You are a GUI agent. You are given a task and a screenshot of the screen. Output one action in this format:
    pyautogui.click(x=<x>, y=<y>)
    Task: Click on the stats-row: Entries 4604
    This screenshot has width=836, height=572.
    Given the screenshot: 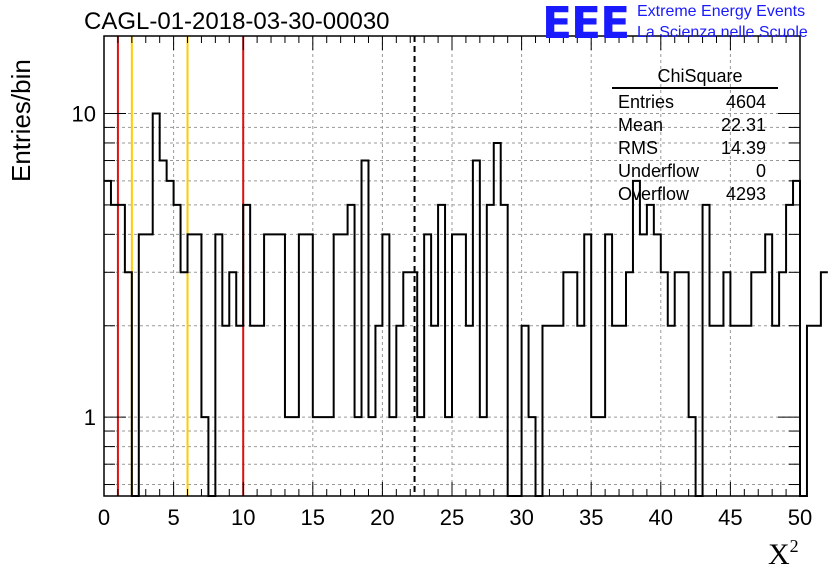 What is the action you would take?
    pyautogui.click(x=692, y=102)
    